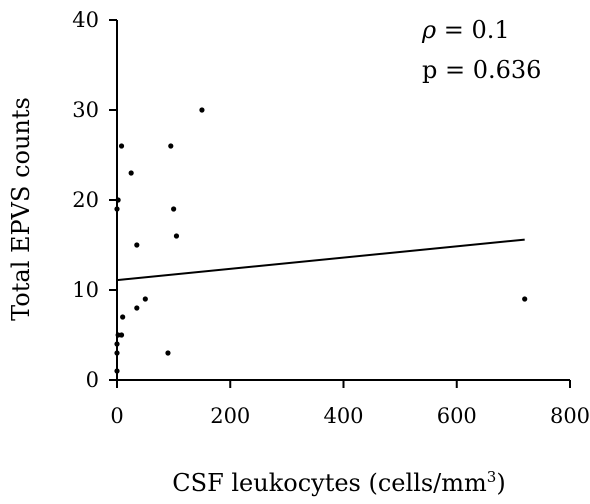 This screenshot has width=590, height=504. Describe the element at coordinates (481, 50) in the screenshot. I see `correlation-annotation: ρ = 0.1 p = 0.636` at that location.